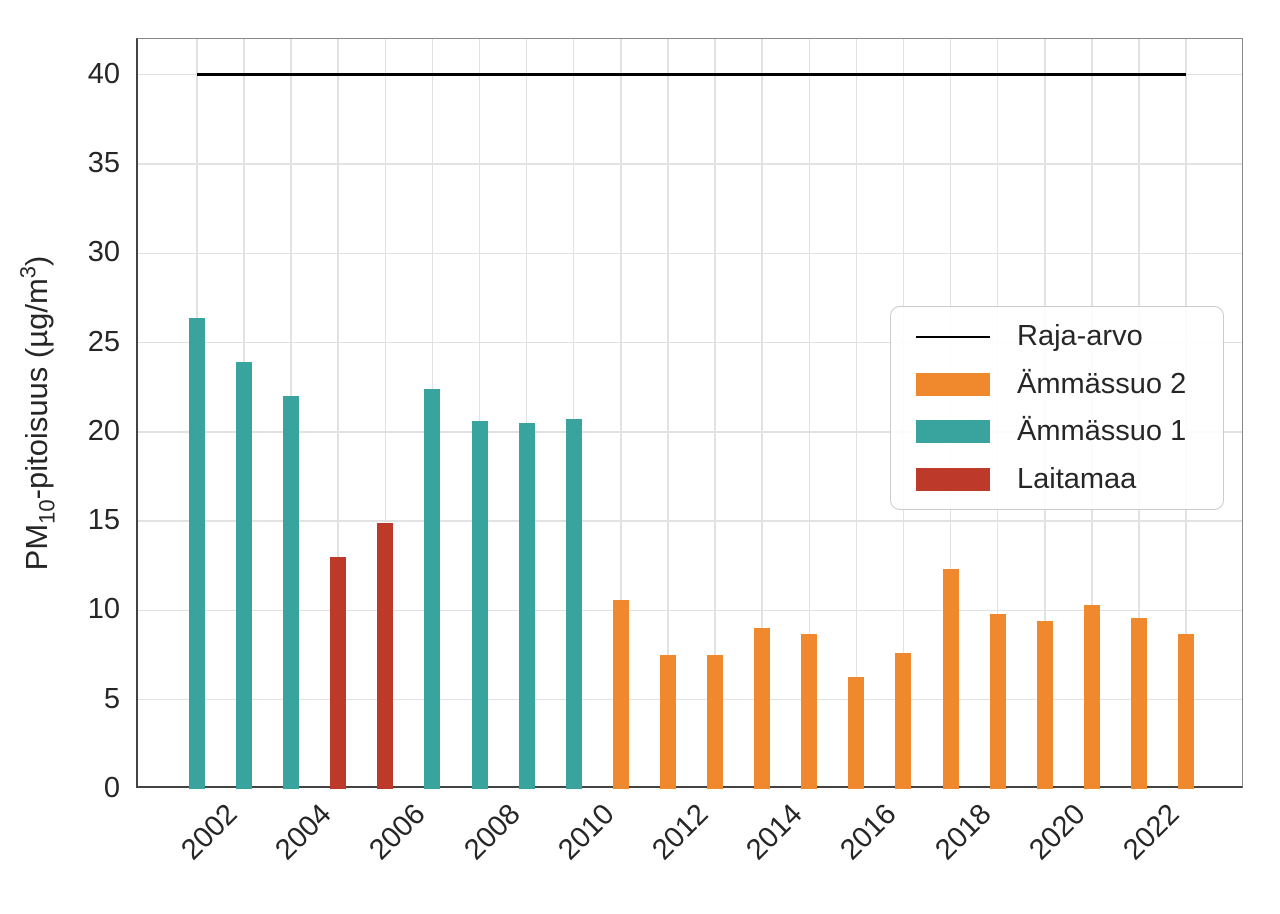 This screenshot has height=914, width=1280. Describe the element at coordinates (196, 553) in the screenshot. I see `bar-2002` at that location.